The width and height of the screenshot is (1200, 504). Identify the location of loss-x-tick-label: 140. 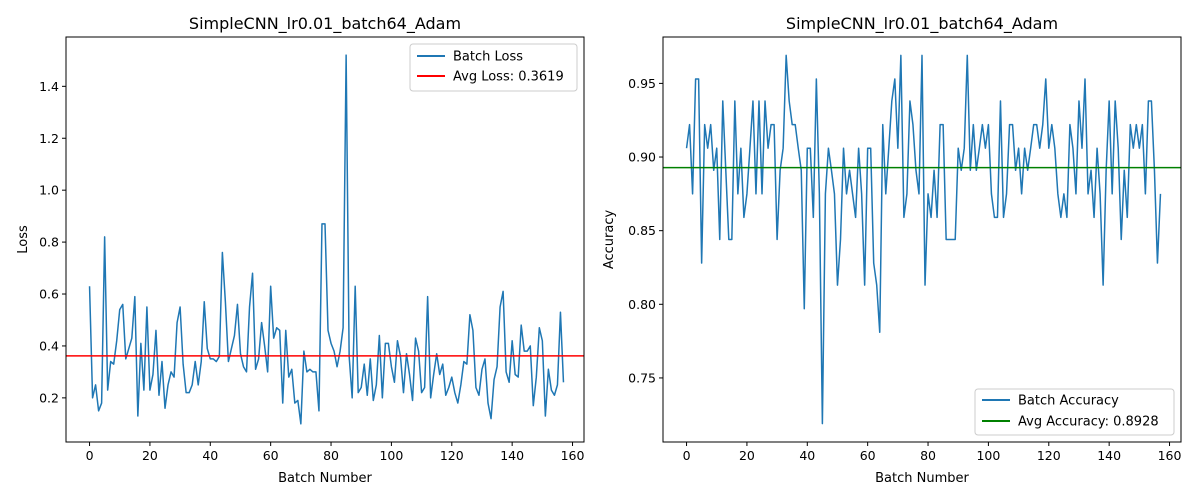
(512, 455).